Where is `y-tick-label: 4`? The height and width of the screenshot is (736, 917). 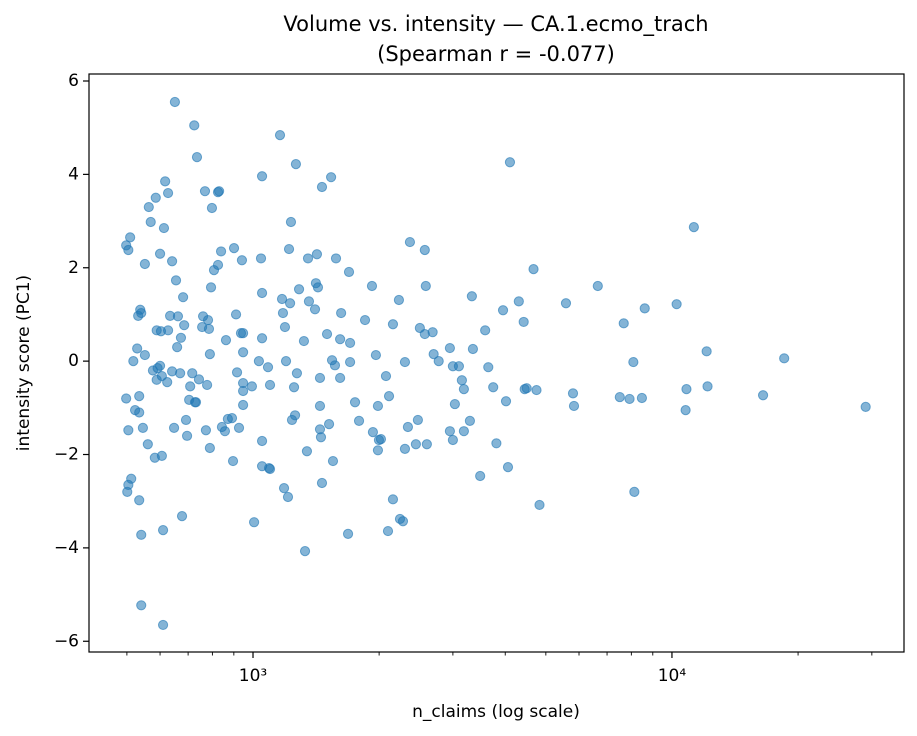 y-tick-label: 4 is located at coordinates (73, 174).